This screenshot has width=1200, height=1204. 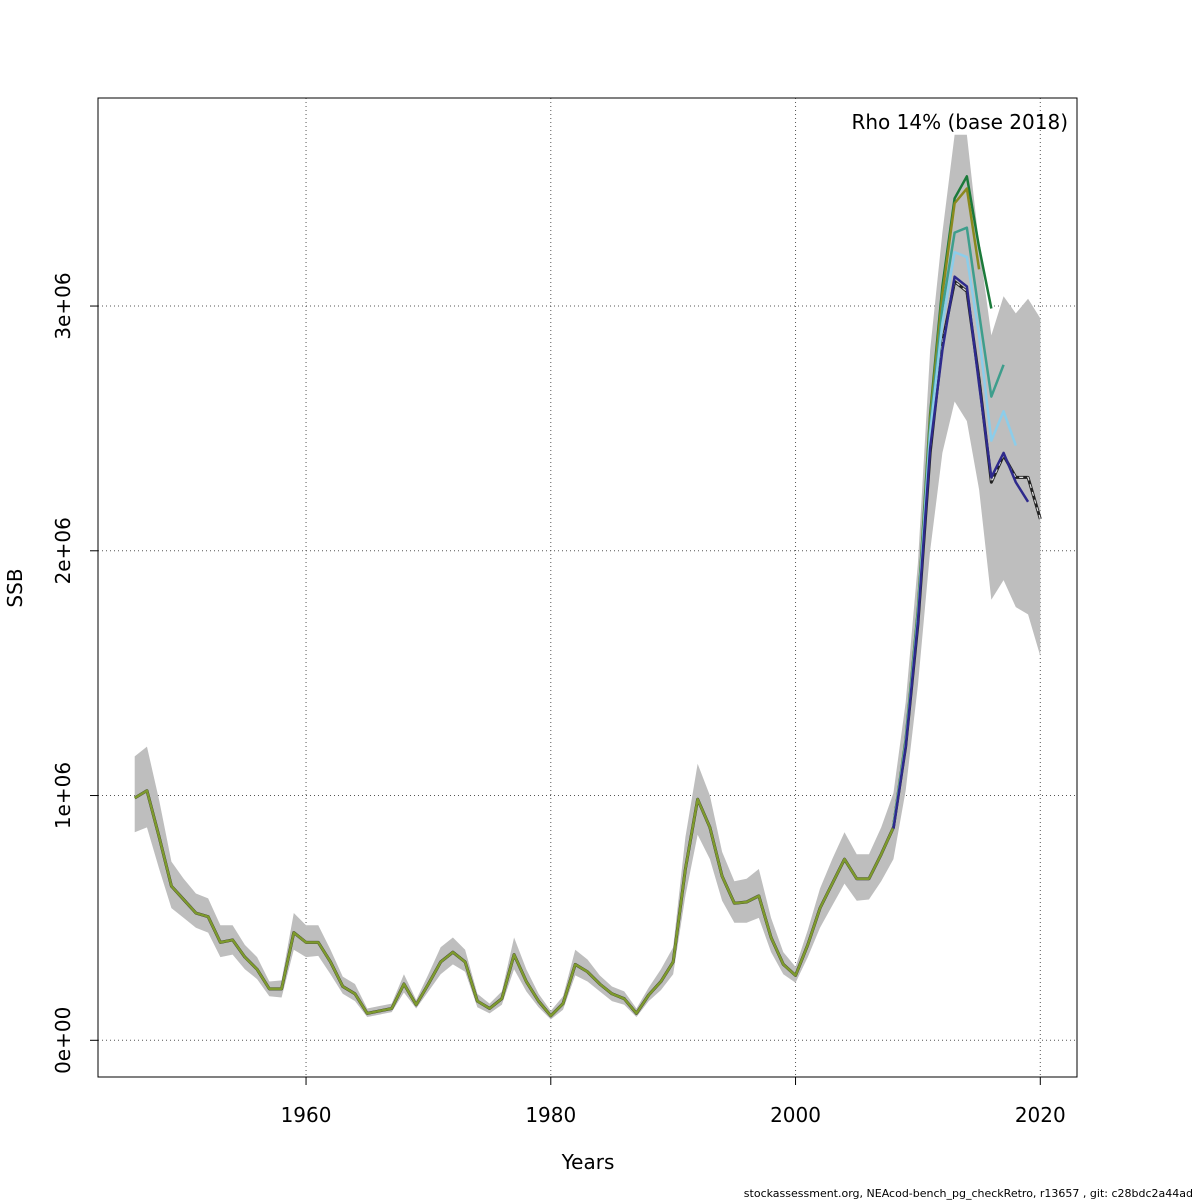 I want to click on rho-annotation: Rho 14% (base 2018), so click(x=959, y=122).